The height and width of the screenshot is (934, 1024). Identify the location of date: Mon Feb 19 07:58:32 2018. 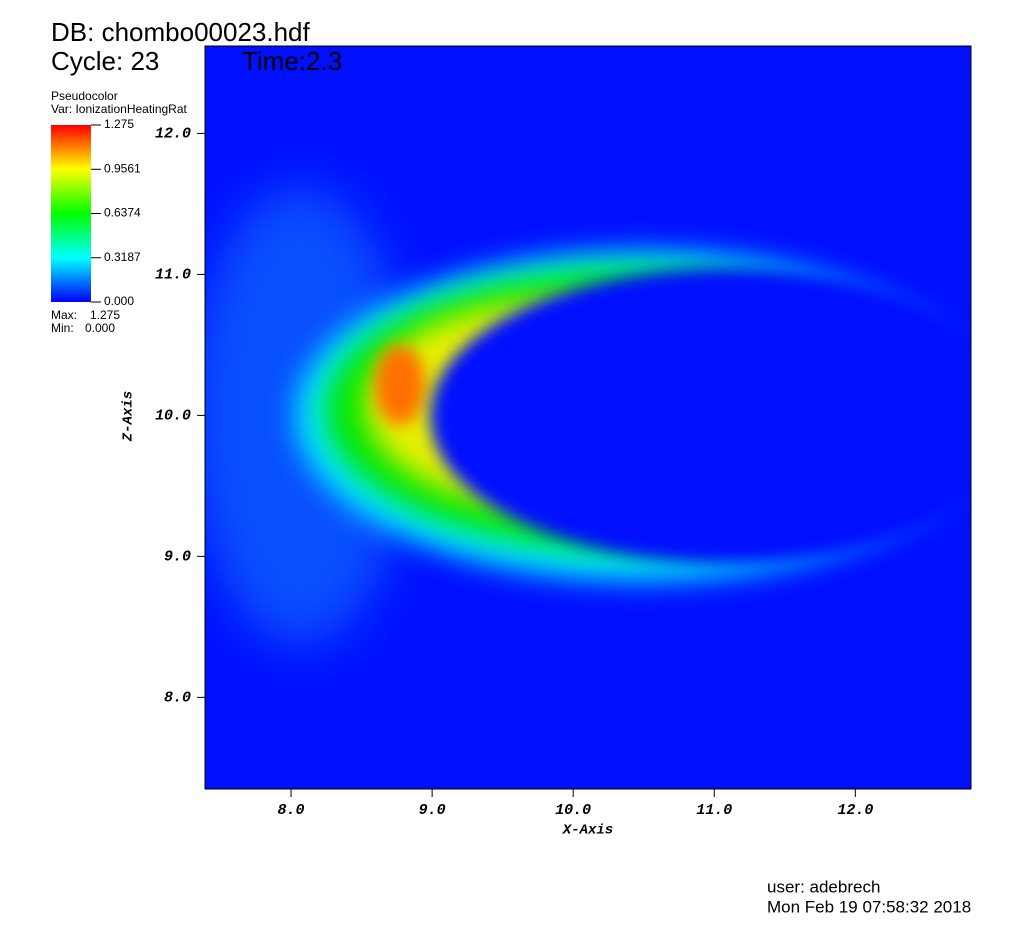
(869, 906).